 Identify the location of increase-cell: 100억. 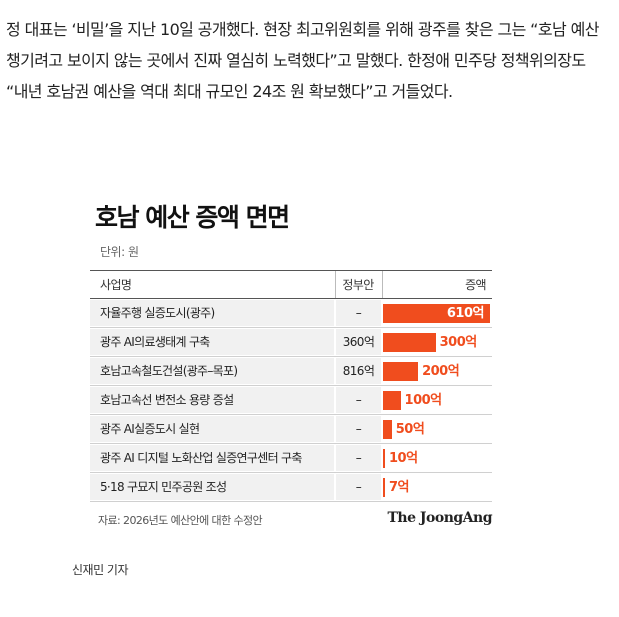
(437, 400).